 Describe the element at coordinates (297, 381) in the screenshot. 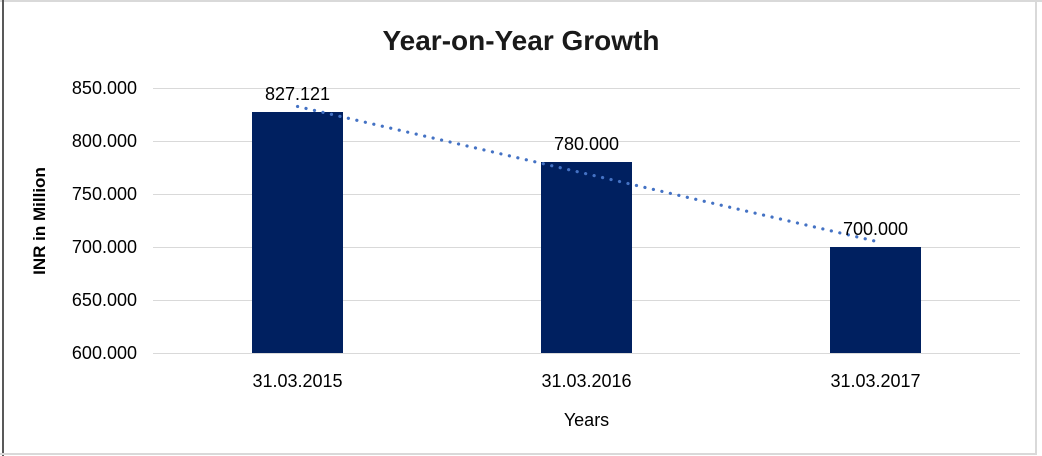

I see `x-axis-tick-label: 31.03.2015` at that location.